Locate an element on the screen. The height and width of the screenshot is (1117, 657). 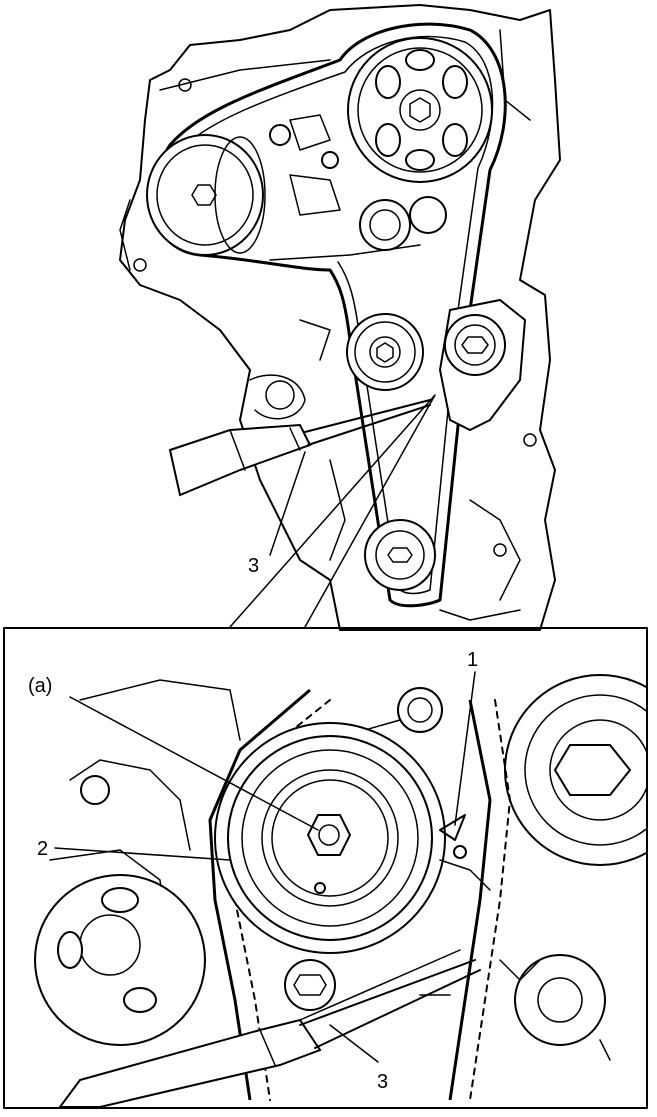
camshaft-pulley-left is located at coordinates (206, 195).